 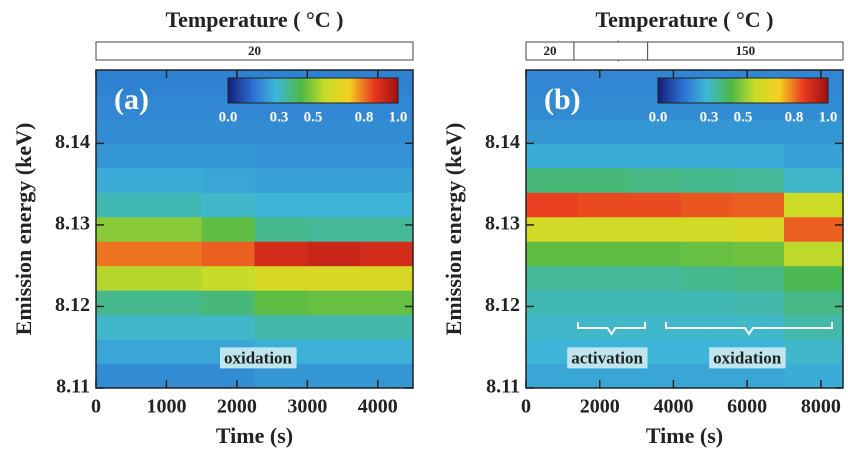 I want to click on colorbar-tick-label: 1.0, so click(x=398, y=117).